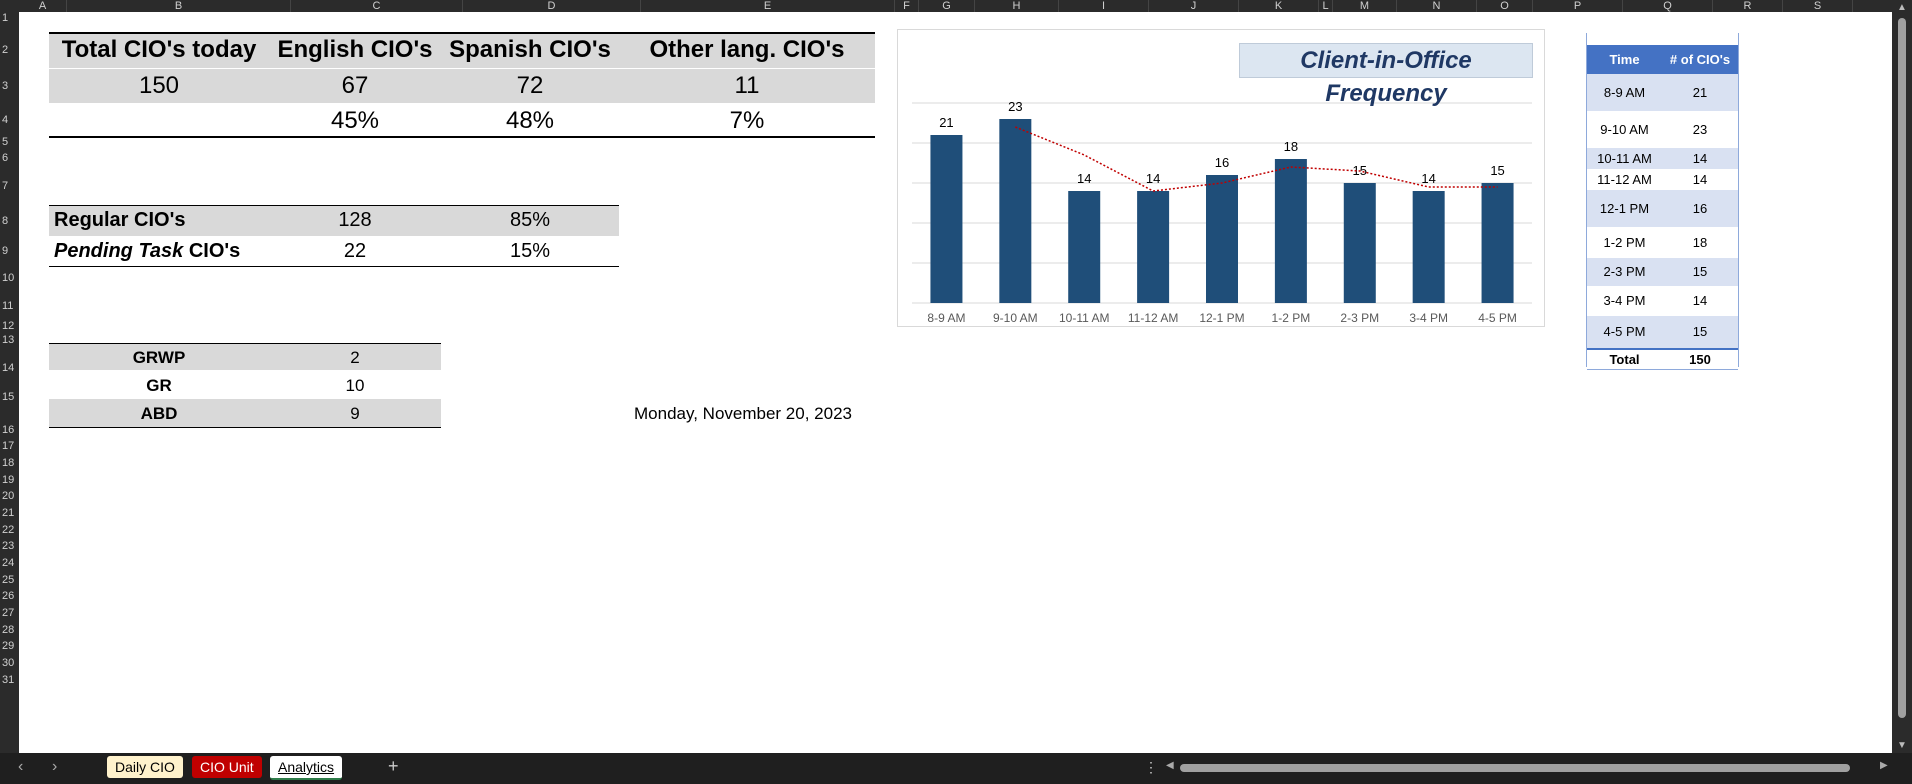 This screenshot has height=784, width=1912. I want to click on tab-daily-cio: Daily CIO, so click(145, 767).